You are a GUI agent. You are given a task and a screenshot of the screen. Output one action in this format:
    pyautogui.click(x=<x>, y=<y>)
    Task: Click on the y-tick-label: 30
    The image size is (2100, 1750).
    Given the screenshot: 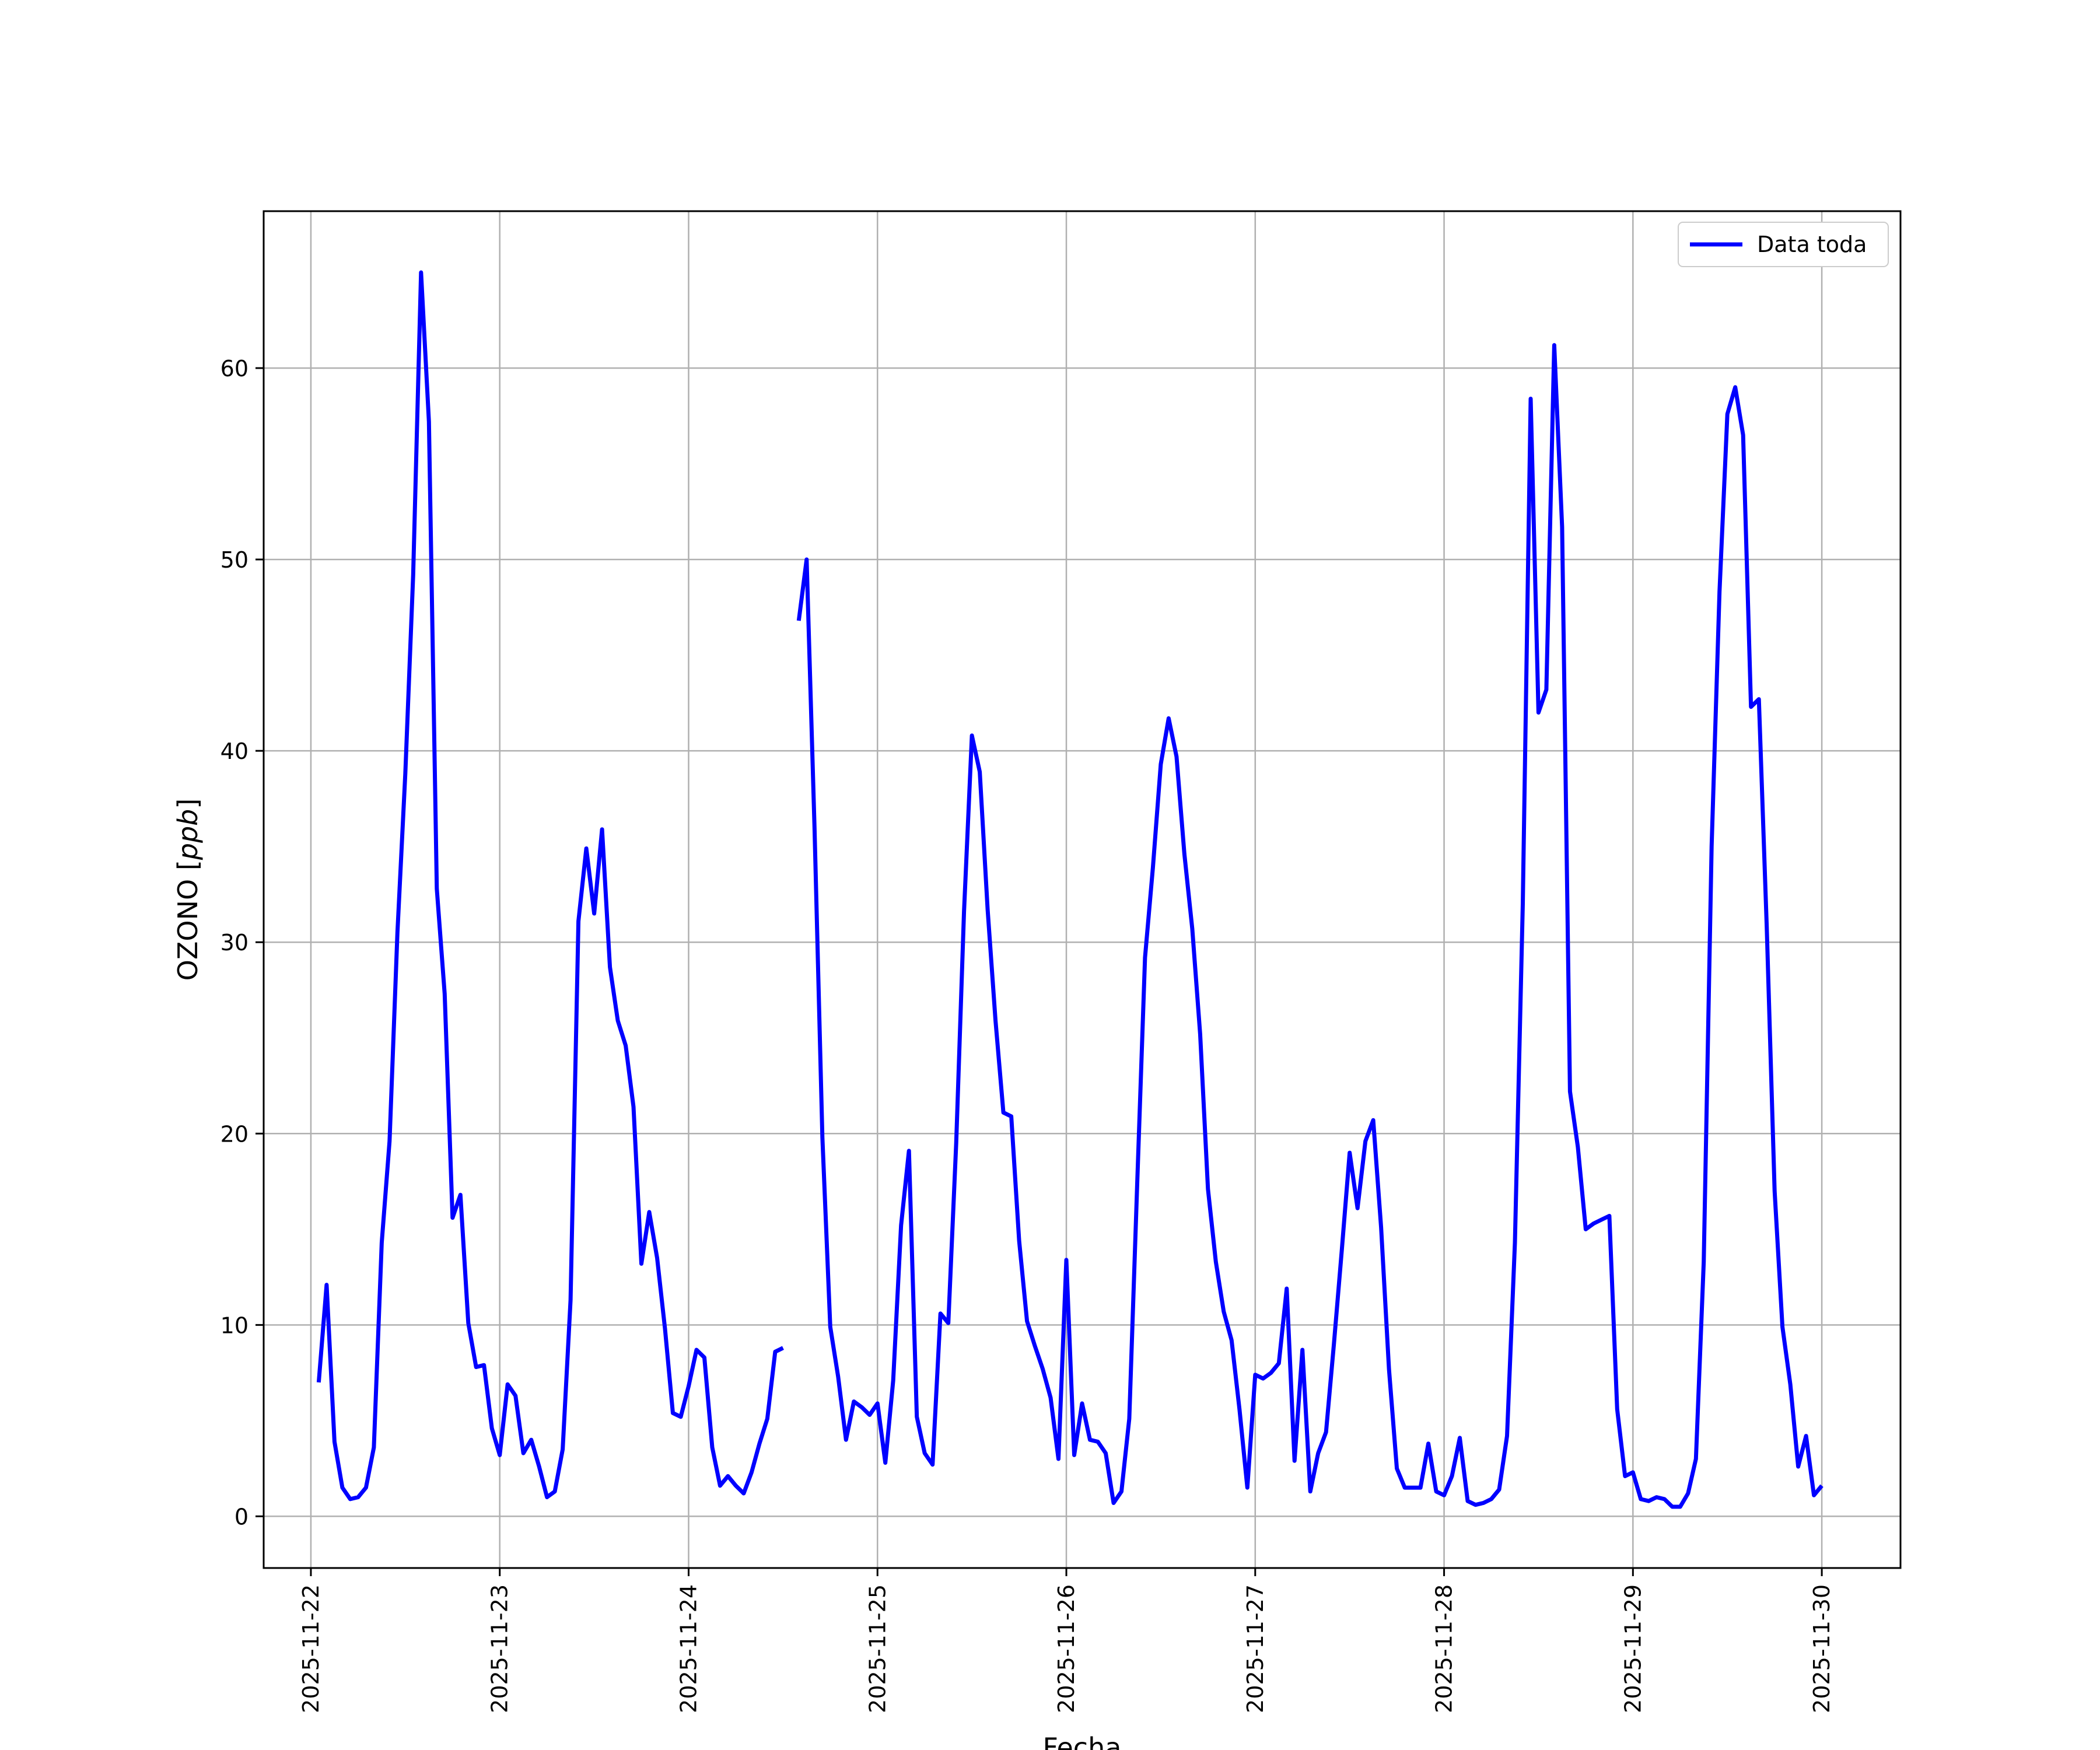 What is the action you would take?
    pyautogui.click(x=235, y=943)
    